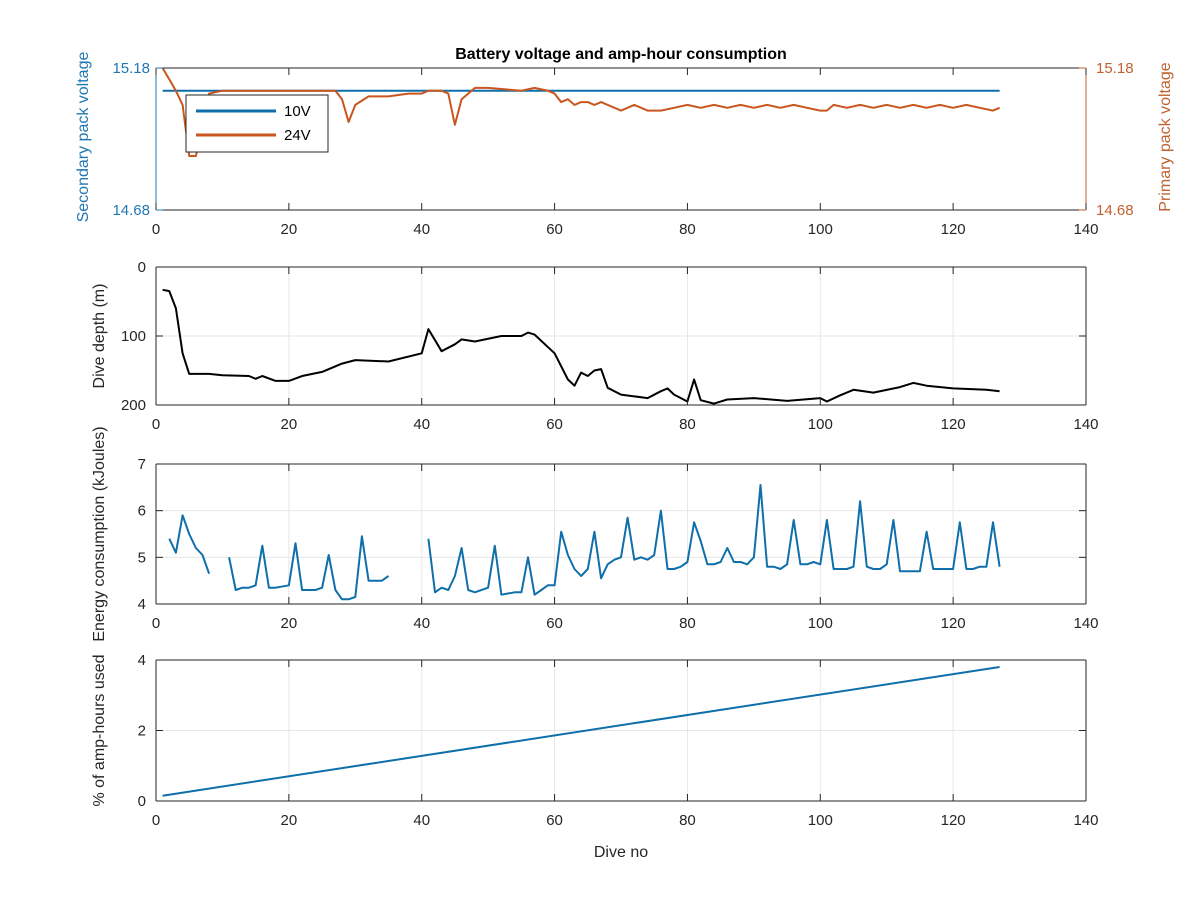 The width and height of the screenshot is (1200, 900). I want to click on x-axis-label: Dive no, so click(621, 852).